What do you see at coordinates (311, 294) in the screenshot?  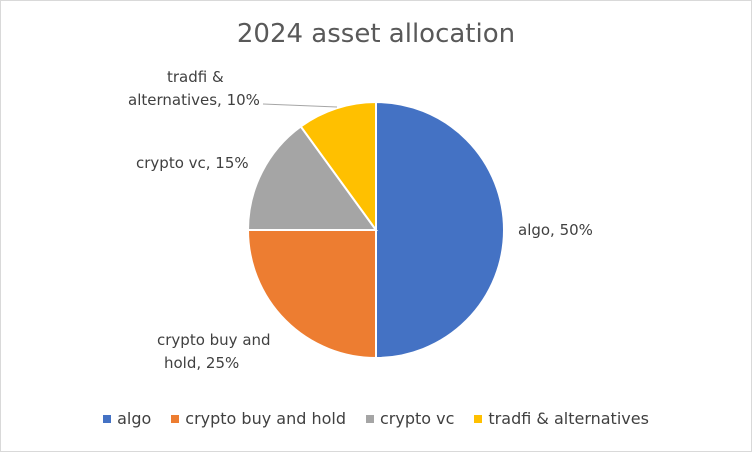 I see `pie-slice-crypto-buy-and-hold` at bounding box center [311, 294].